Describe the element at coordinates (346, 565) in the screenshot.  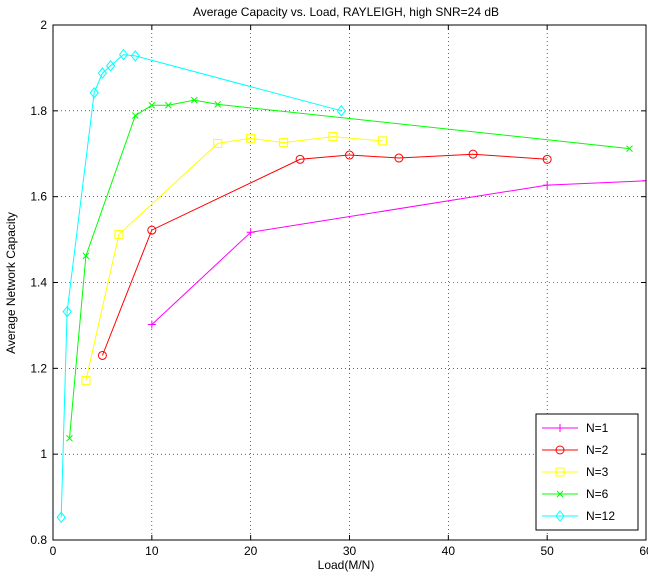
I see `x-axis-label: Load(M/N)` at that location.